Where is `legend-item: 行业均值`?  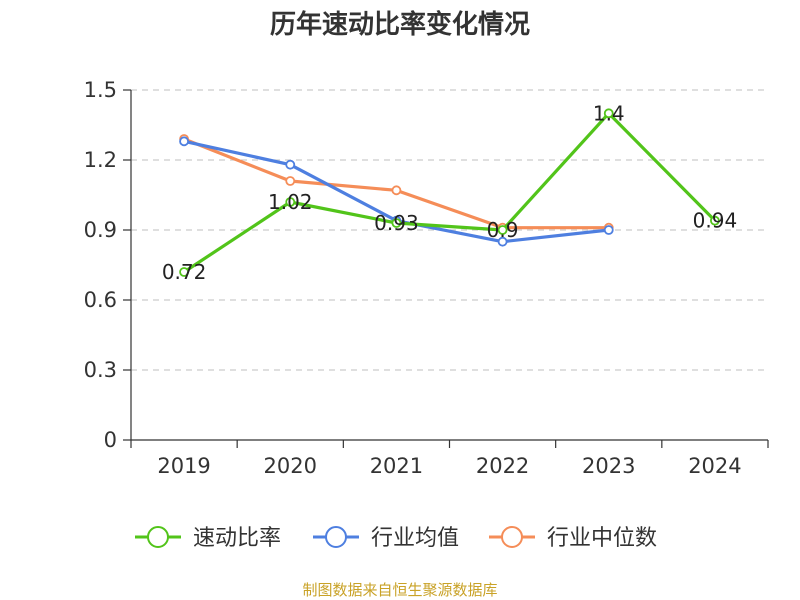
legend-item: 行业均值 is located at coordinates (386, 538).